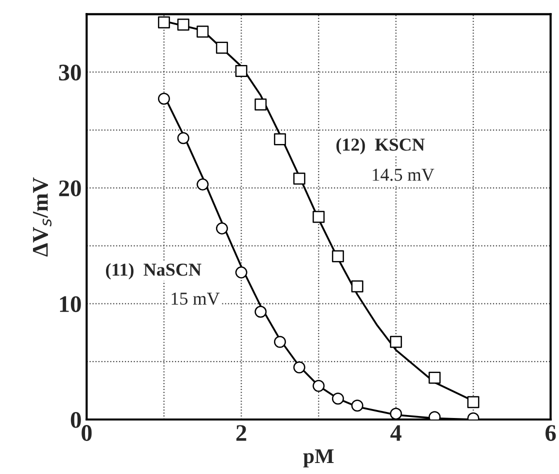 The image size is (559, 474). What do you see at coordinates (70, 304) in the screenshot?
I see `y-tick-label: 10` at bounding box center [70, 304].